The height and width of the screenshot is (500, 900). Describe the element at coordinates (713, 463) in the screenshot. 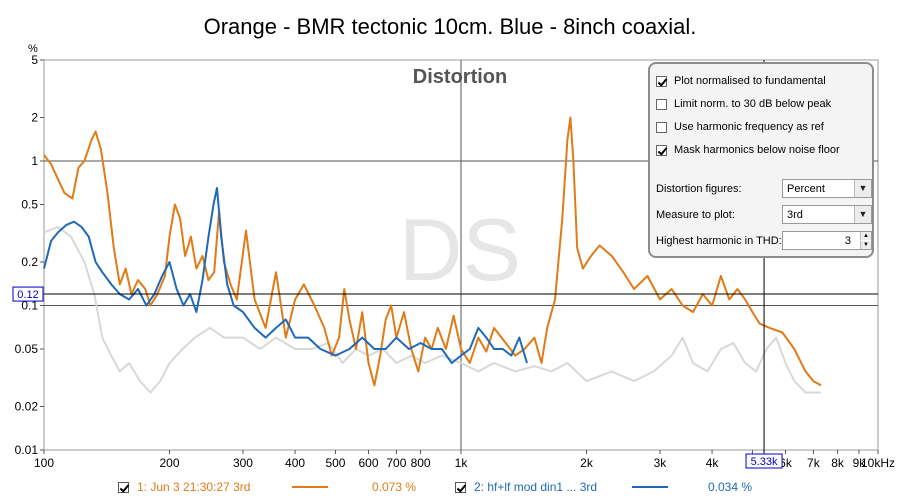

I see `x-tick-label: 4k` at that location.